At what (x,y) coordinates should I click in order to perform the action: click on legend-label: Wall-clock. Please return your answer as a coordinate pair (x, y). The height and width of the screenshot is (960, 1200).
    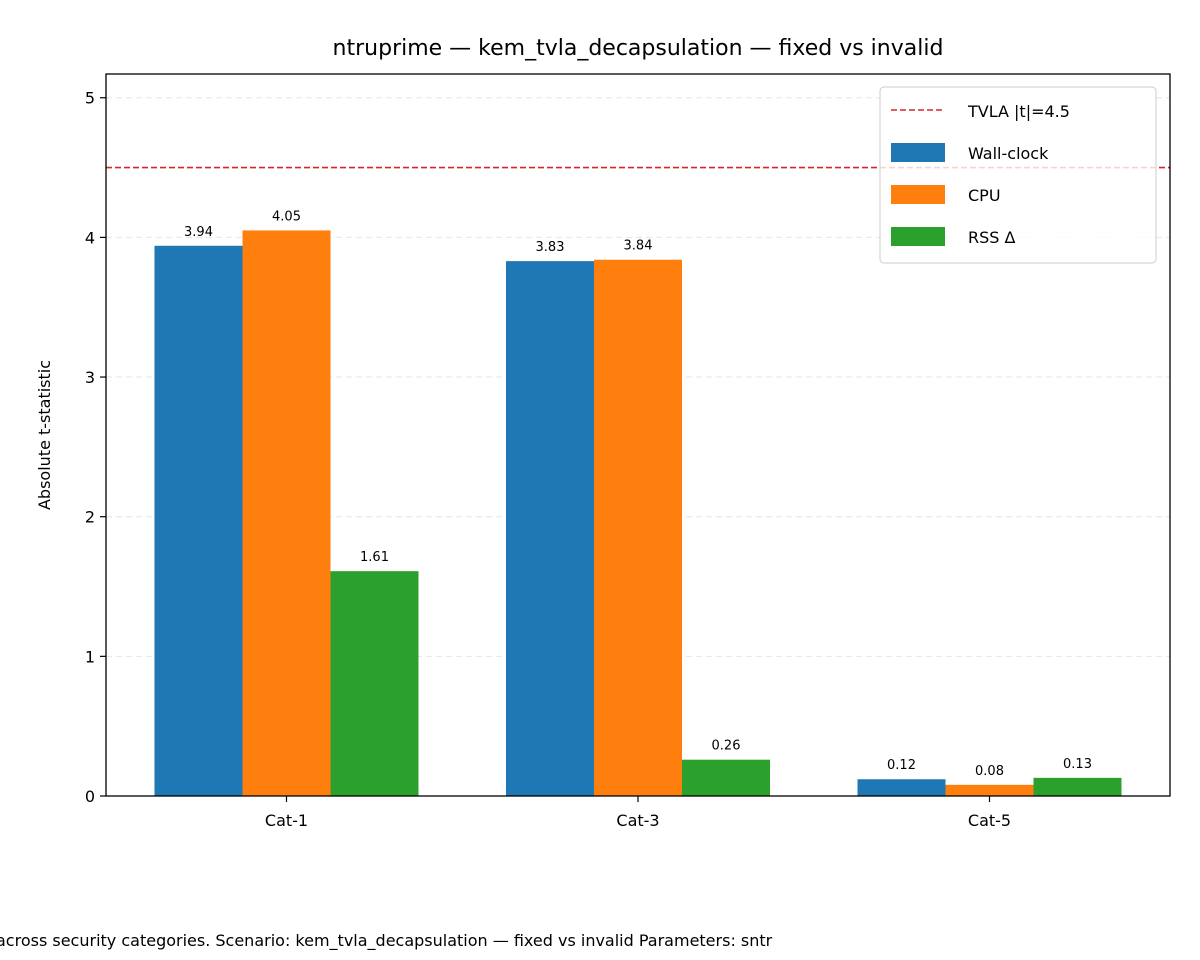
    Looking at the image, I should click on (1008, 153).